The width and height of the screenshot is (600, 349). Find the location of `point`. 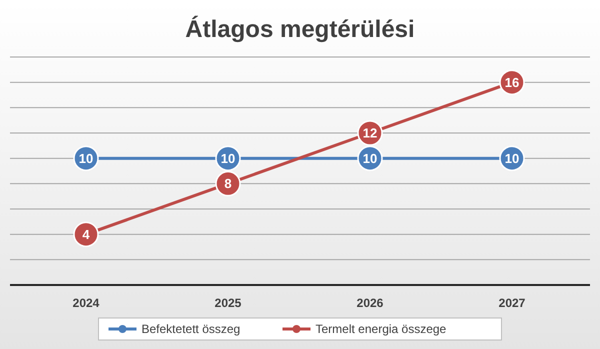

point is located at coordinates (86, 235).